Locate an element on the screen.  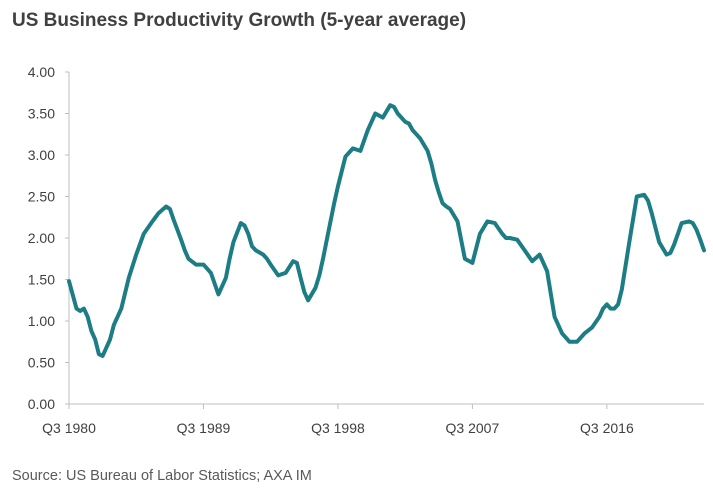
x-tick-label: Q3 1980 is located at coordinates (69, 428).